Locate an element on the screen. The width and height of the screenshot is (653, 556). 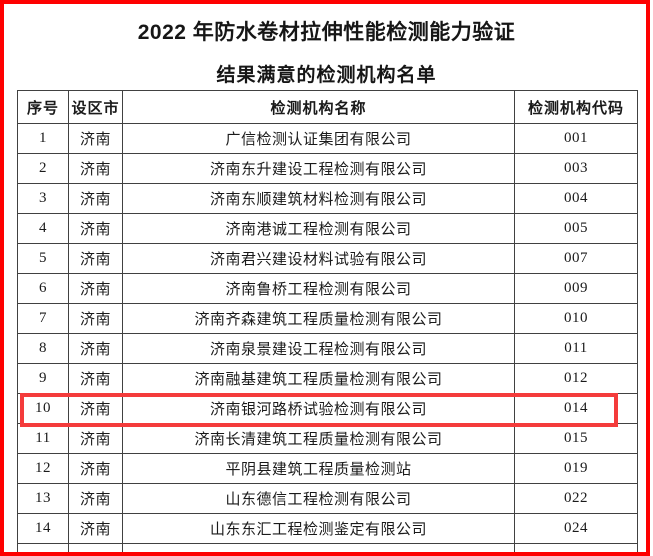
table-row: 8 济南 济南泉景建设工程检测有限公司 011 is located at coordinates (327, 348).